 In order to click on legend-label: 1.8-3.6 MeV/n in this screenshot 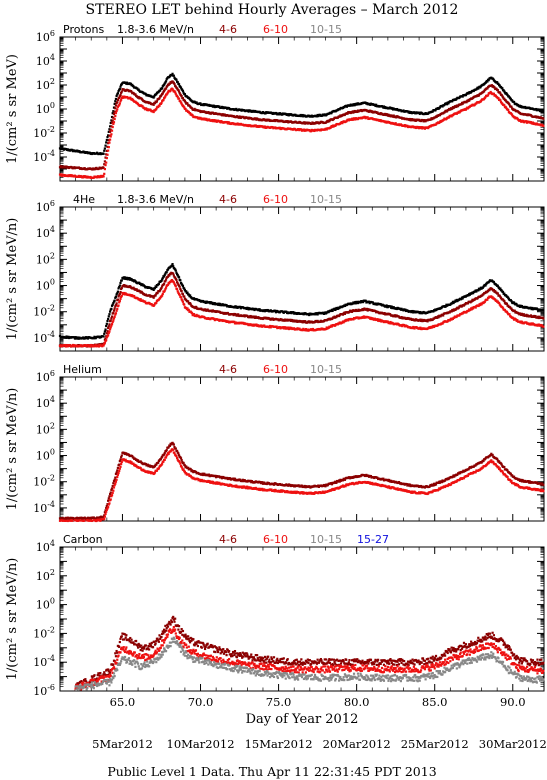, I will do `click(155, 199)`.